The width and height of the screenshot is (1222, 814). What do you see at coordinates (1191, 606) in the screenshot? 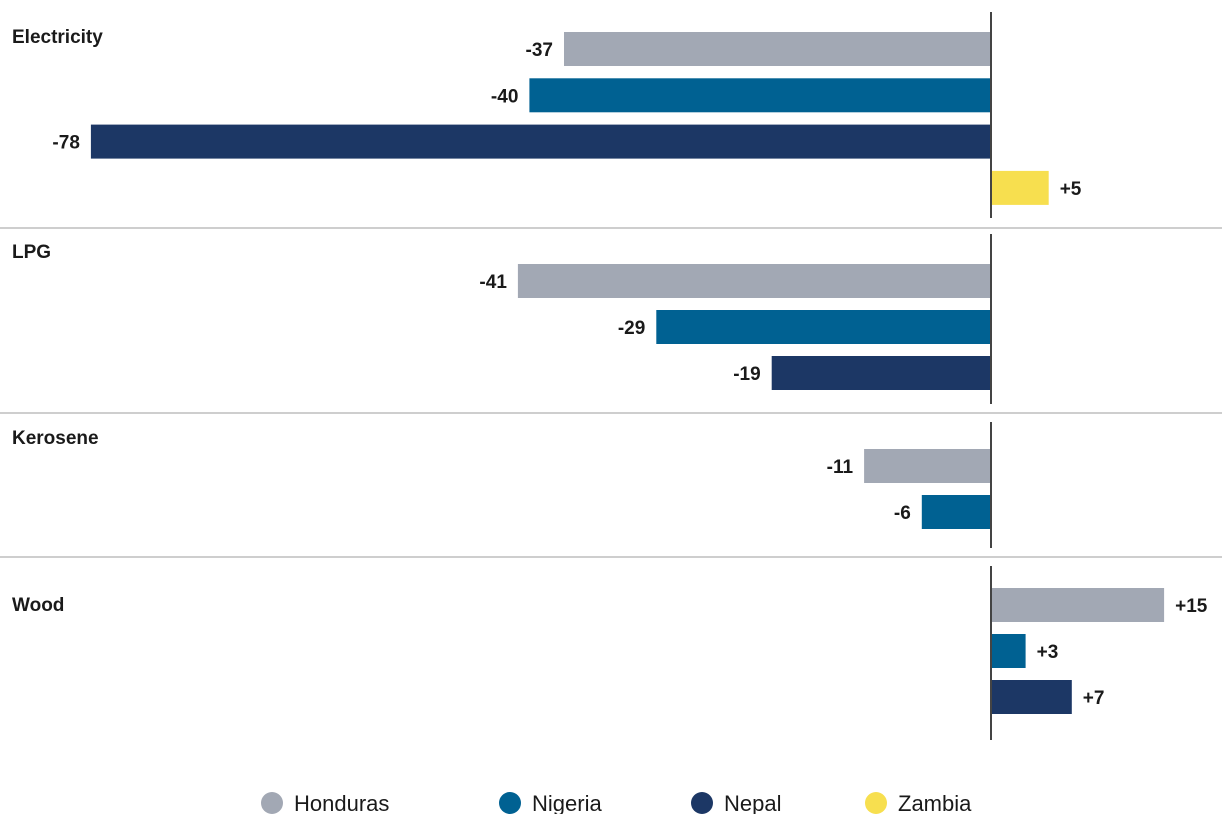
I see `data-label: +15` at bounding box center [1191, 606].